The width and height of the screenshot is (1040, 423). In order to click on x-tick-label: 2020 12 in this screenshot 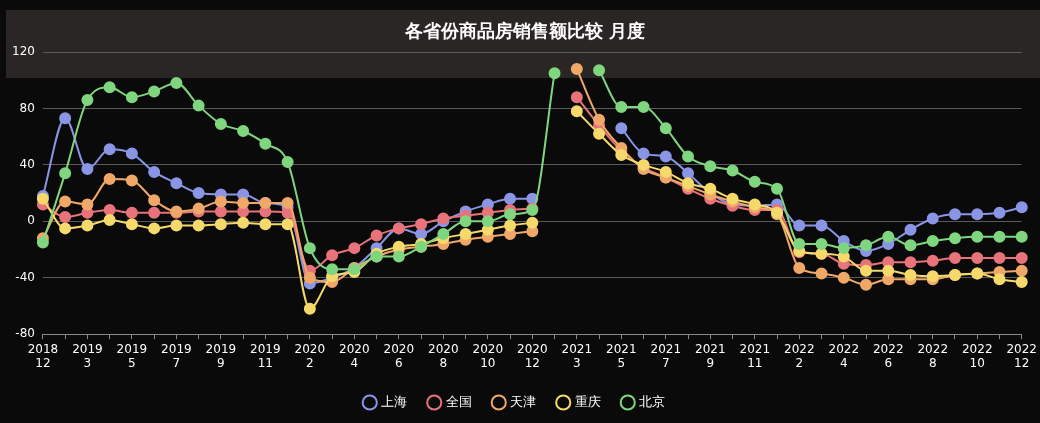, I will do `click(532, 355)`.